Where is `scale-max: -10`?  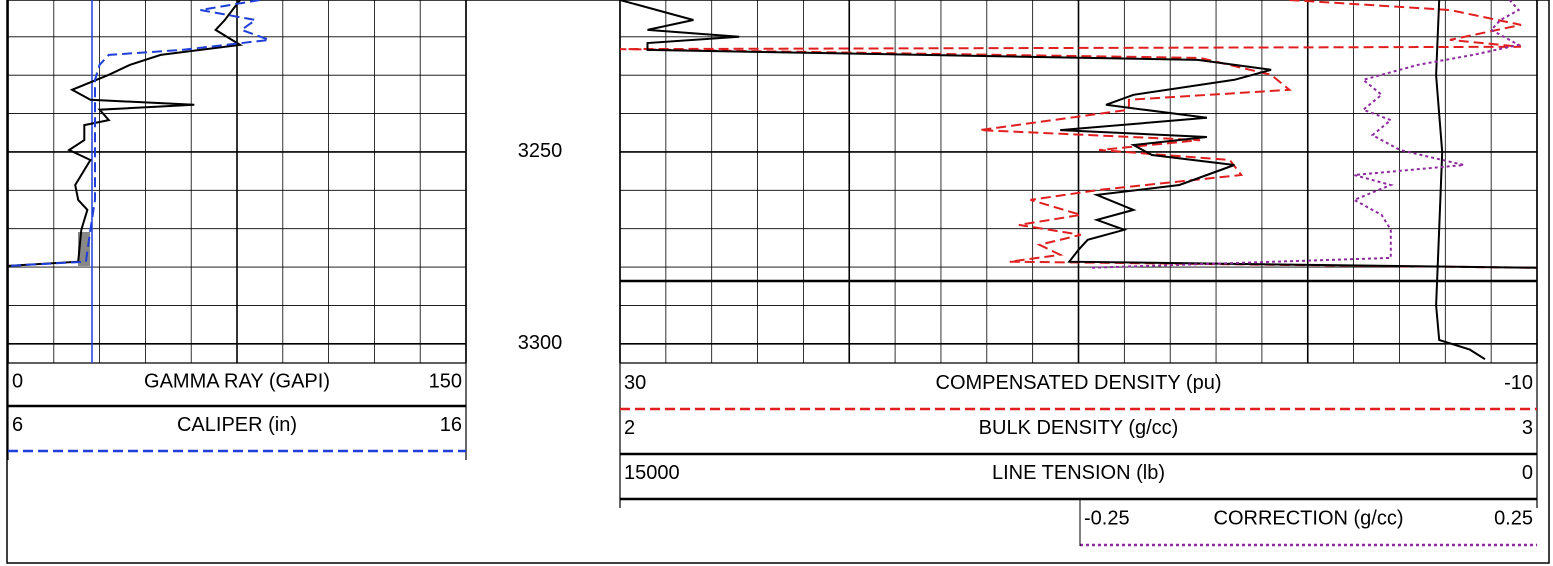 scale-max: -10 is located at coordinates (1518, 383).